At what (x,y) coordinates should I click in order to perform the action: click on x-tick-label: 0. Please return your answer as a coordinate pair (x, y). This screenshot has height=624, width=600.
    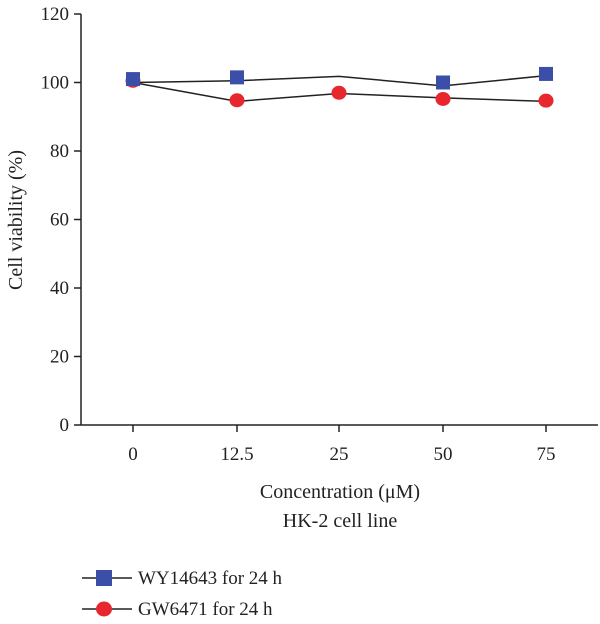
    Looking at the image, I should click on (133, 454).